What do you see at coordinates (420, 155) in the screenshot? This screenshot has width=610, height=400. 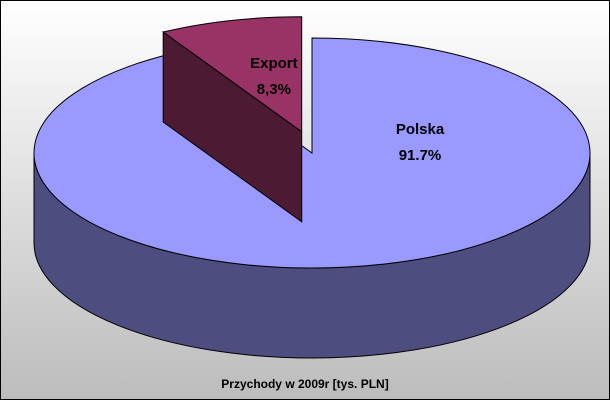 I see `slice-value-label: 91.7%` at bounding box center [420, 155].